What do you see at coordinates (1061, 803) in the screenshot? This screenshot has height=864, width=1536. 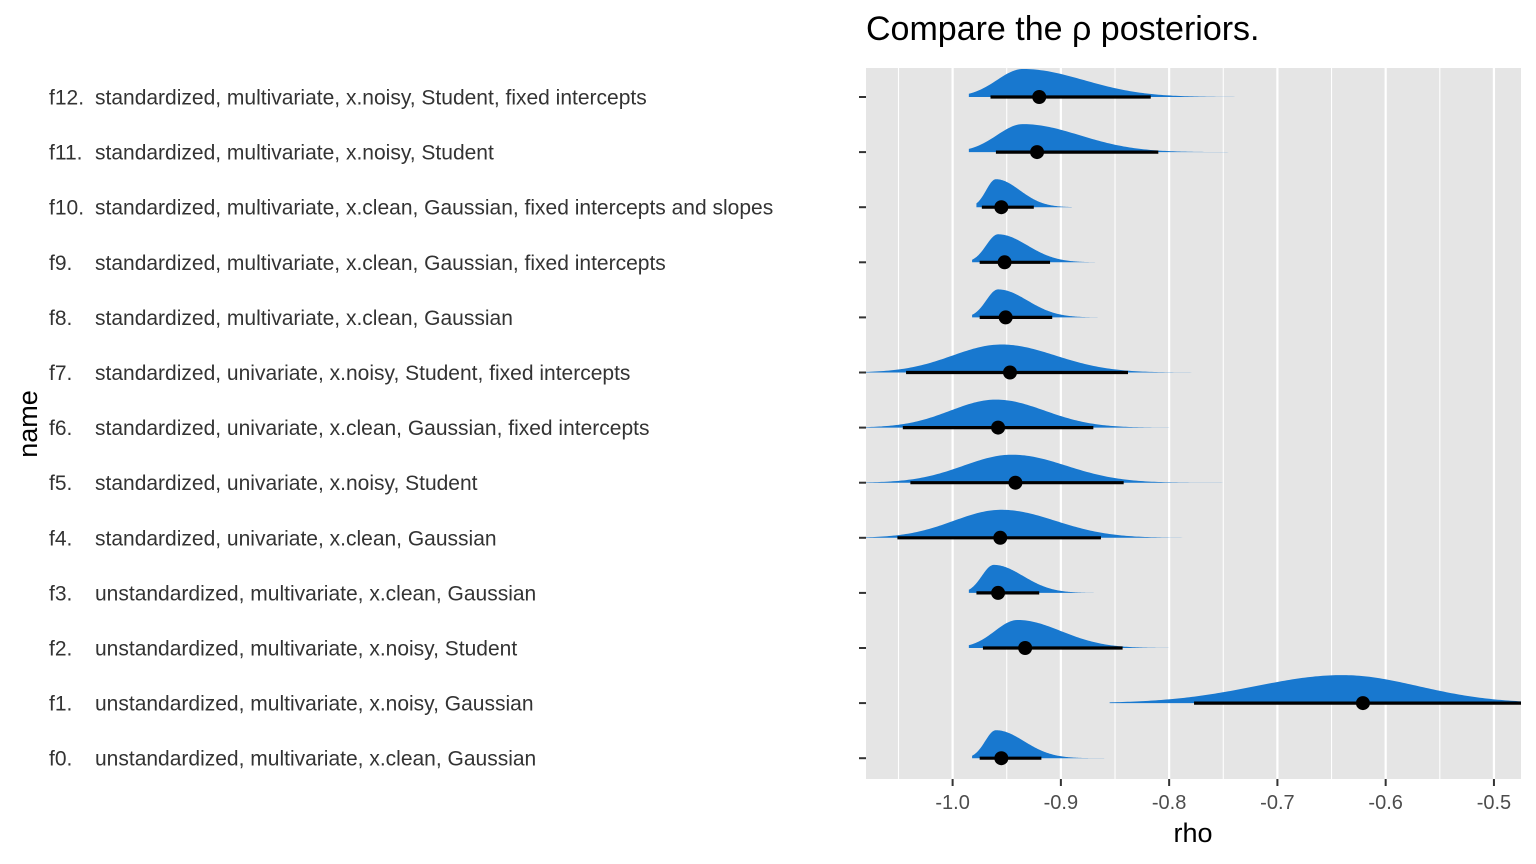 I see `x-tick-label: -0.9` at bounding box center [1061, 803].